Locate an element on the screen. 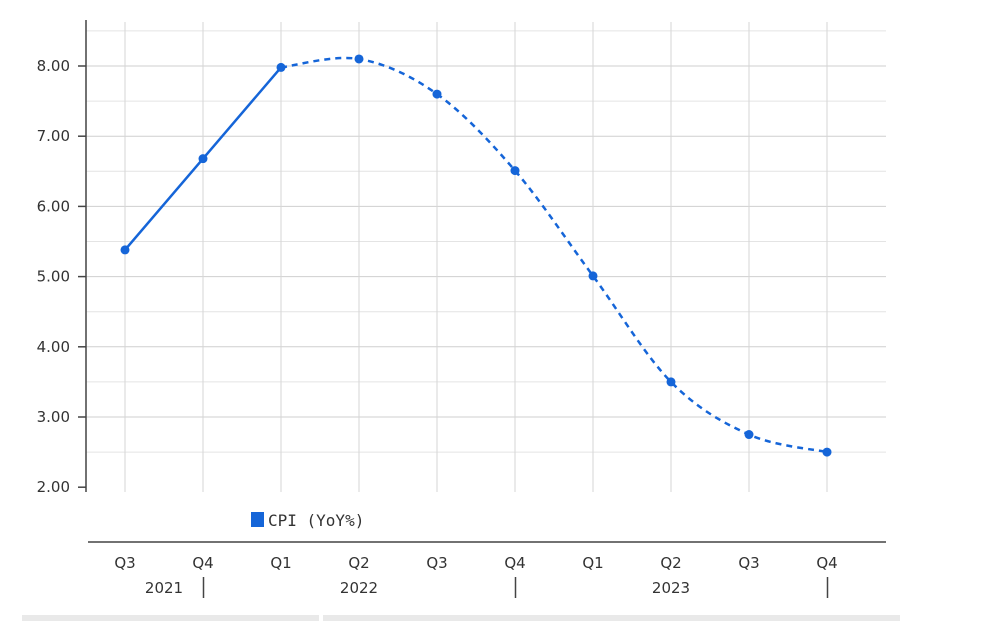 The image size is (994, 634). y-tick-label: 7.00 is located at coordinates (53, 136).